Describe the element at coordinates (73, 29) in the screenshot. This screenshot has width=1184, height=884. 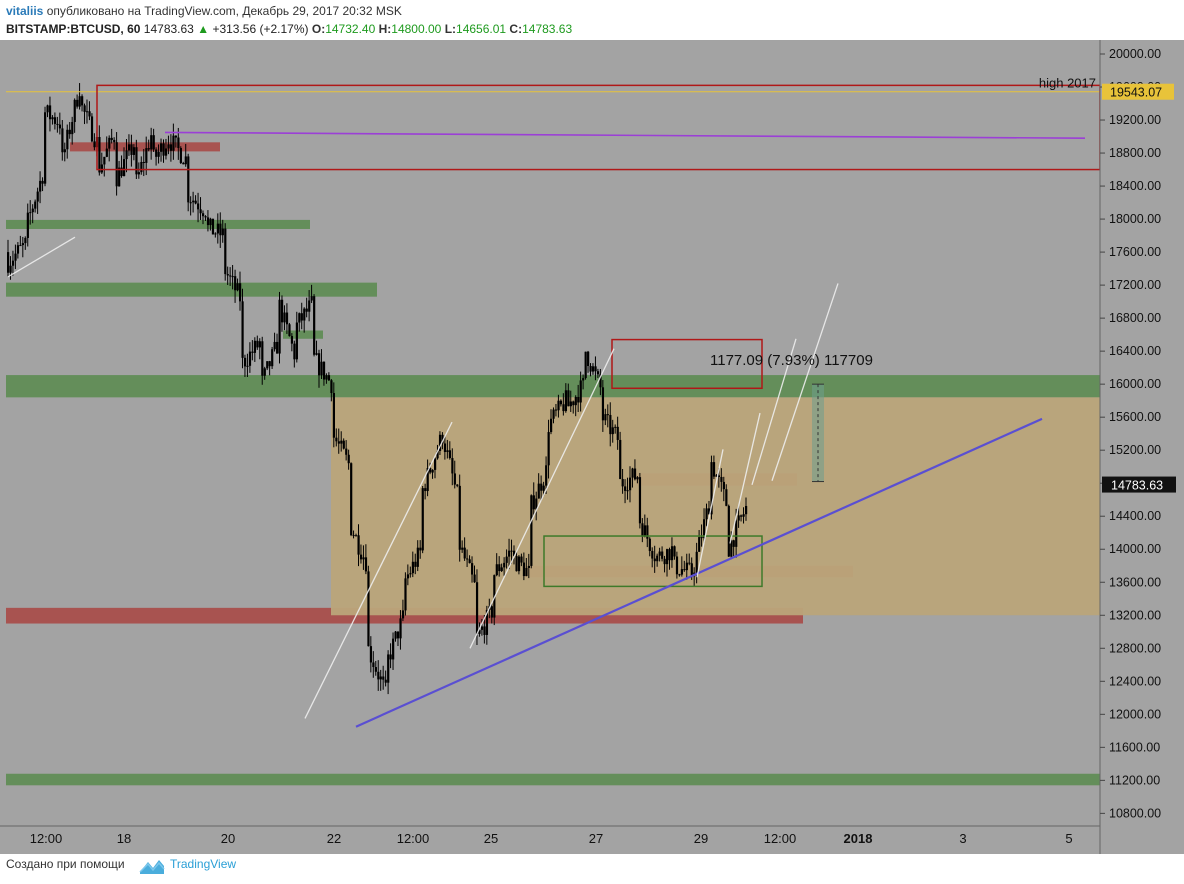
I see `symbol-label: BITSTAMP:BTCUSD, 60` at that location.